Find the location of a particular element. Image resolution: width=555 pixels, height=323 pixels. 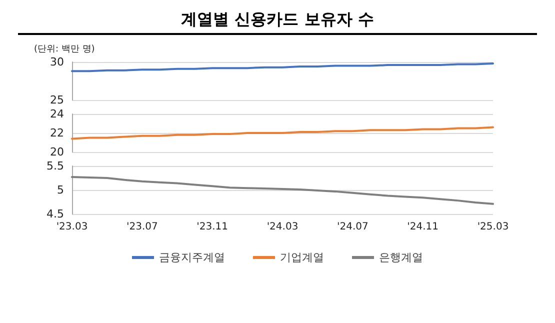

text: 기업계열 is located at coordinates (302, 257).